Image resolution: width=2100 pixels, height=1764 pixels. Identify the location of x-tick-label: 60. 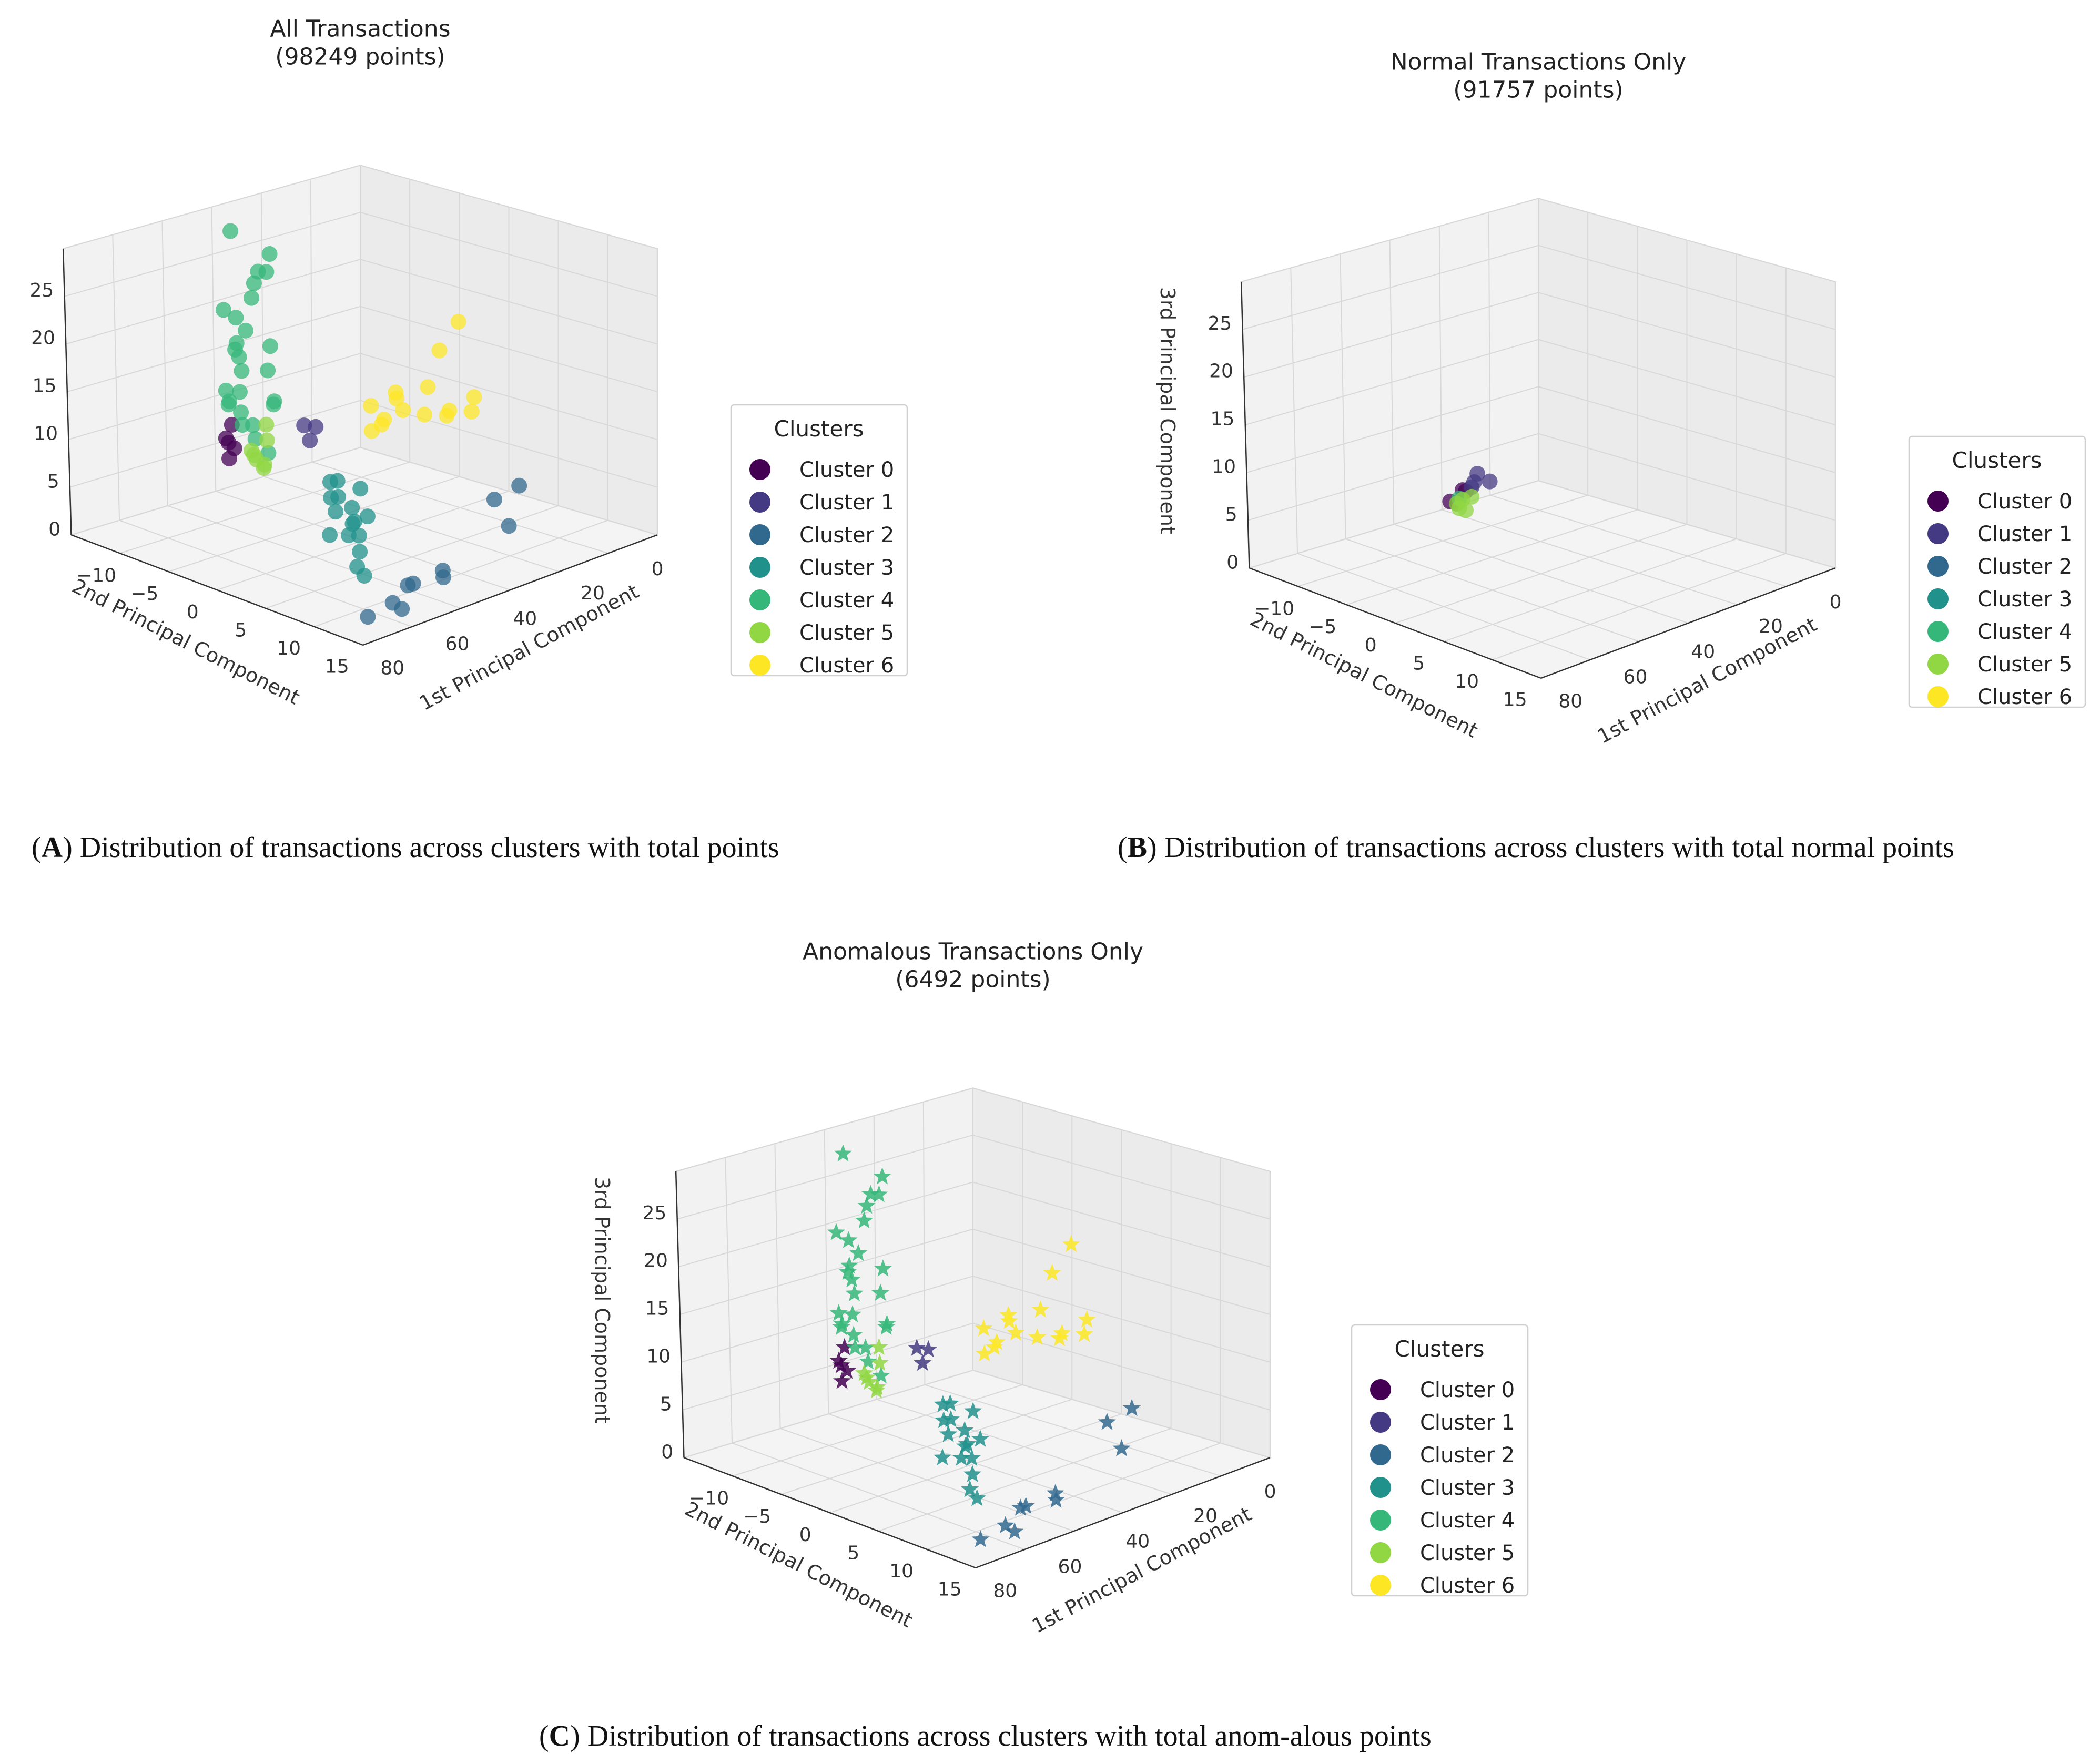
(1636, 677).